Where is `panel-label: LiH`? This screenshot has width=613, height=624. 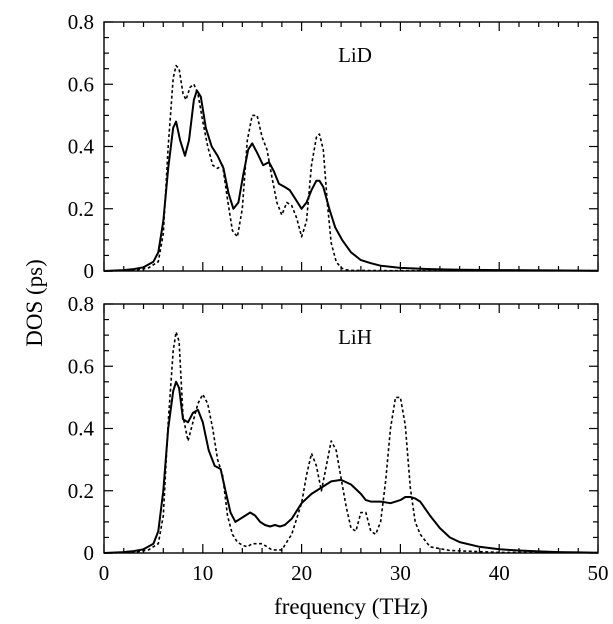 panel-label: LiH is located at coordinates (355, 337).